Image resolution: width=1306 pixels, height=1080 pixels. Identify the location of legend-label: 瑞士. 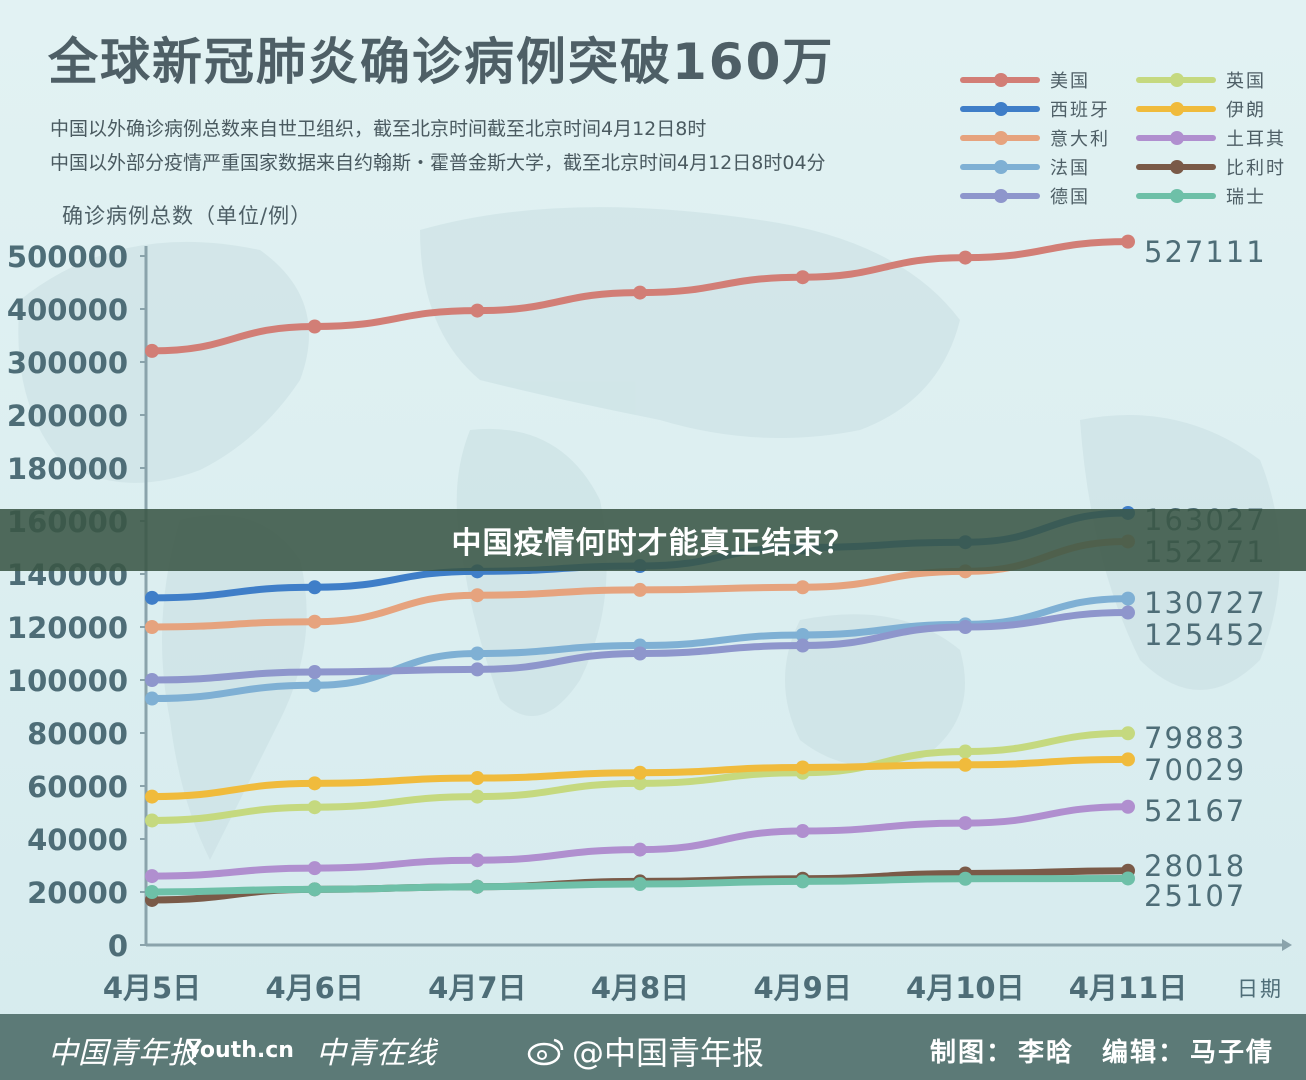
(1246, 197).